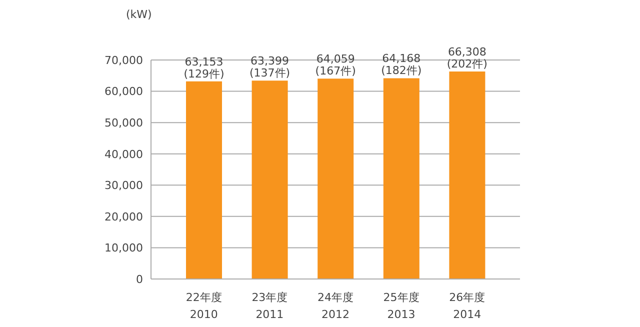  Describe the element at coordinates (401, 65) in the screenshot. I see `data-label: 64,168 (182件)` at that location.